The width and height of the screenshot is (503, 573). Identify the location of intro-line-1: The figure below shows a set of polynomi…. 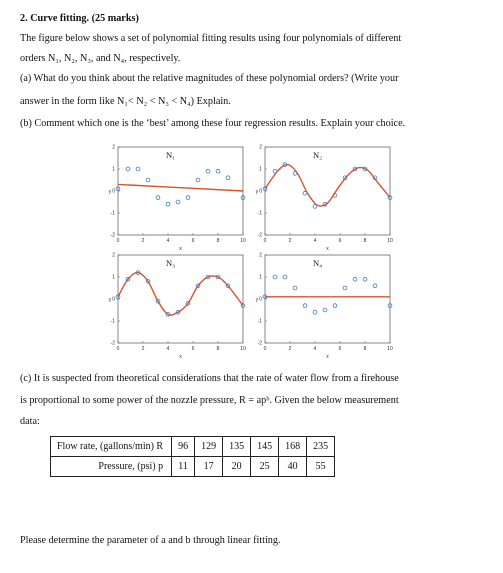
(211, 38).